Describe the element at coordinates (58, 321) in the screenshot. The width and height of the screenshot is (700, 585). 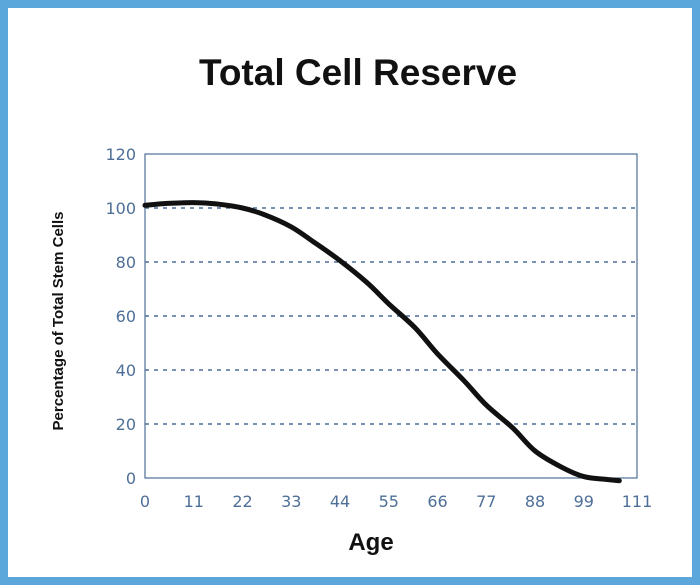
I see `y-axis-title: Percentage of Total Stem Cells` at that location.